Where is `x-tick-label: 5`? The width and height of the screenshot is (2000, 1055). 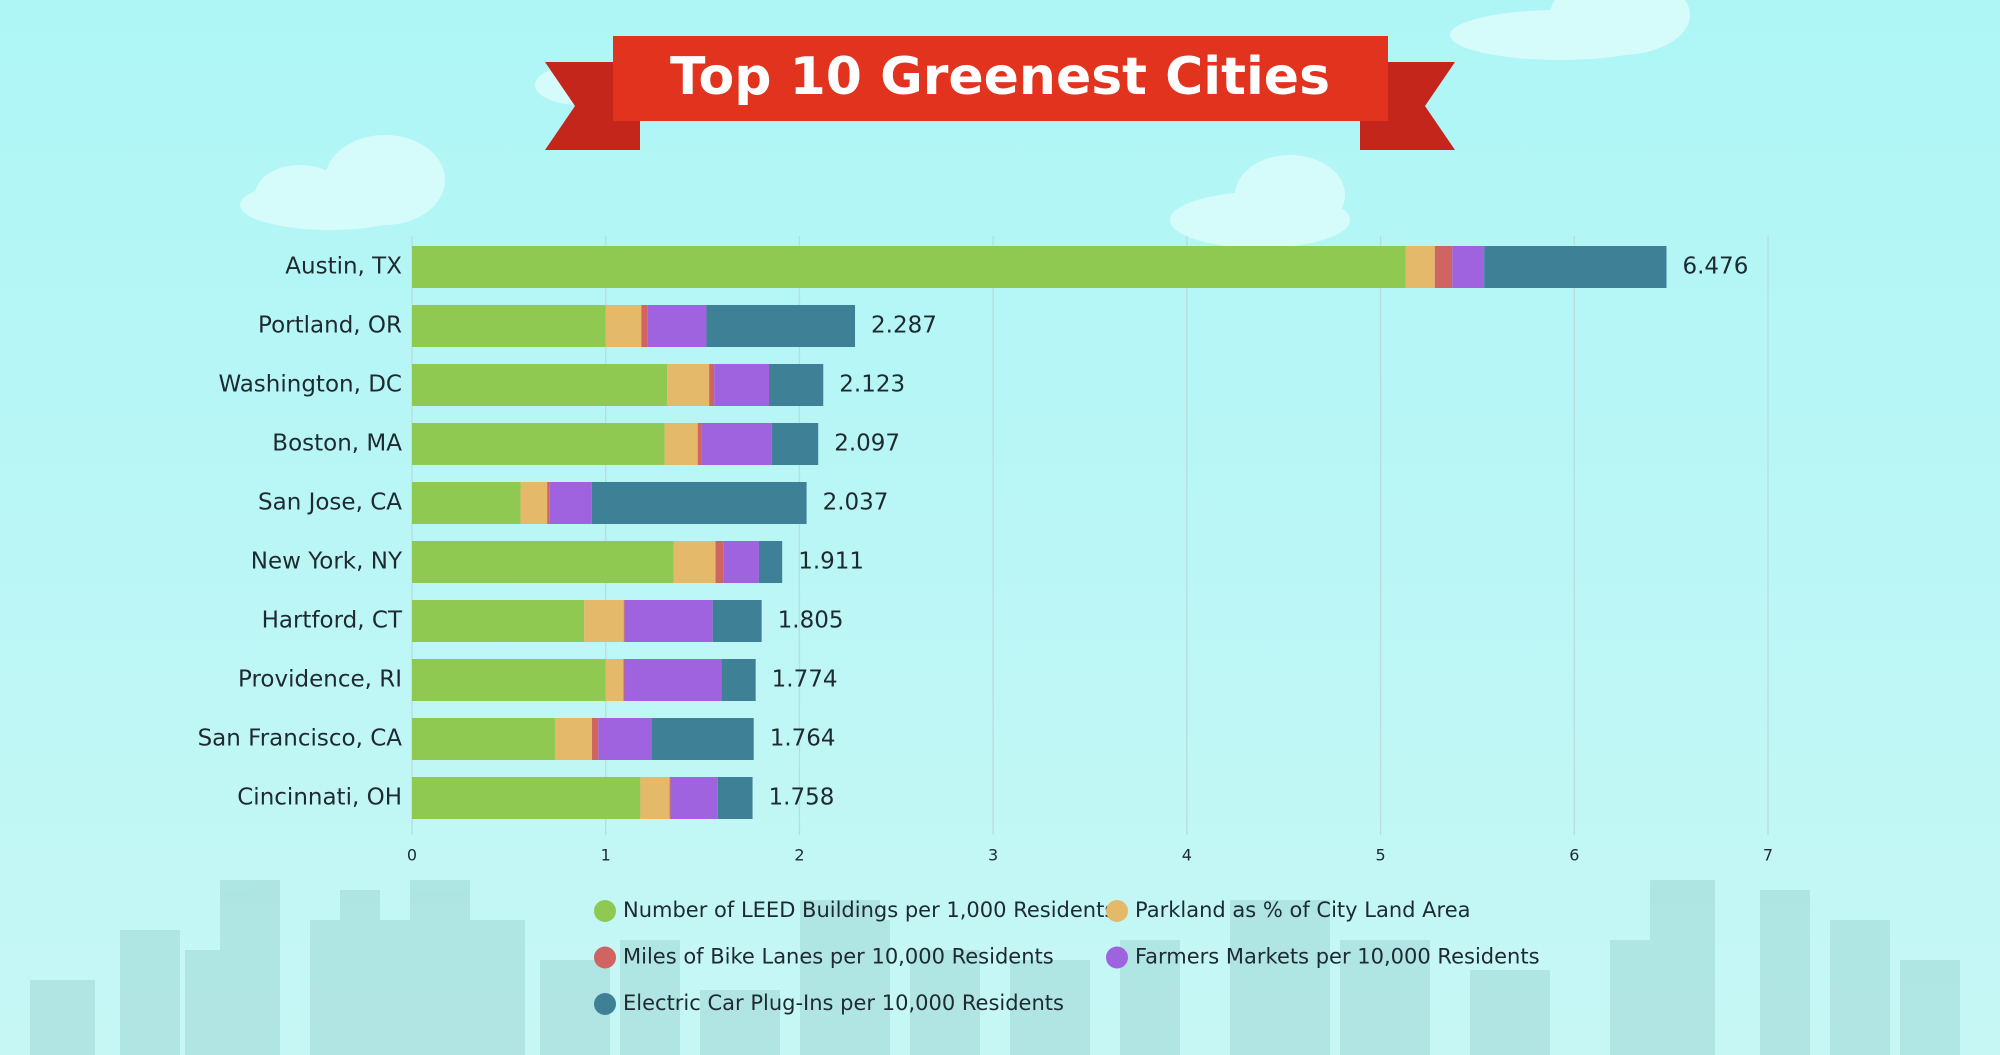
x-tick-label: 5 is located at coordinates (1380, 855).